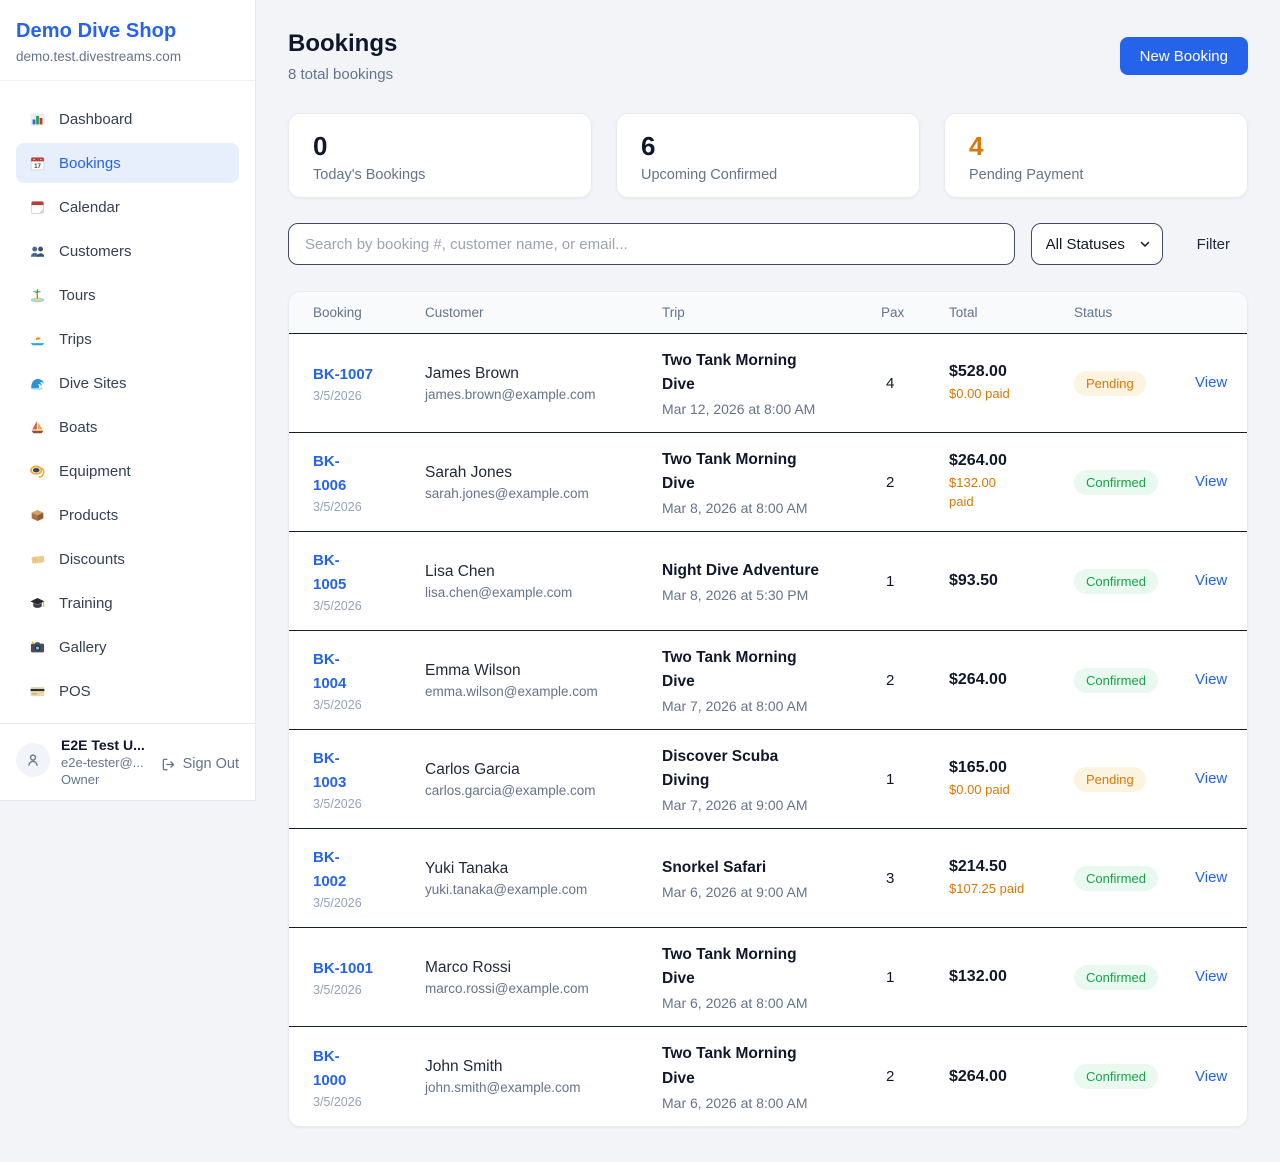  What do you see at coordinates (127, 471) in the screenshot?
I see `sidebar-item-equipment: Equipment` at bounding box center [127, 471].